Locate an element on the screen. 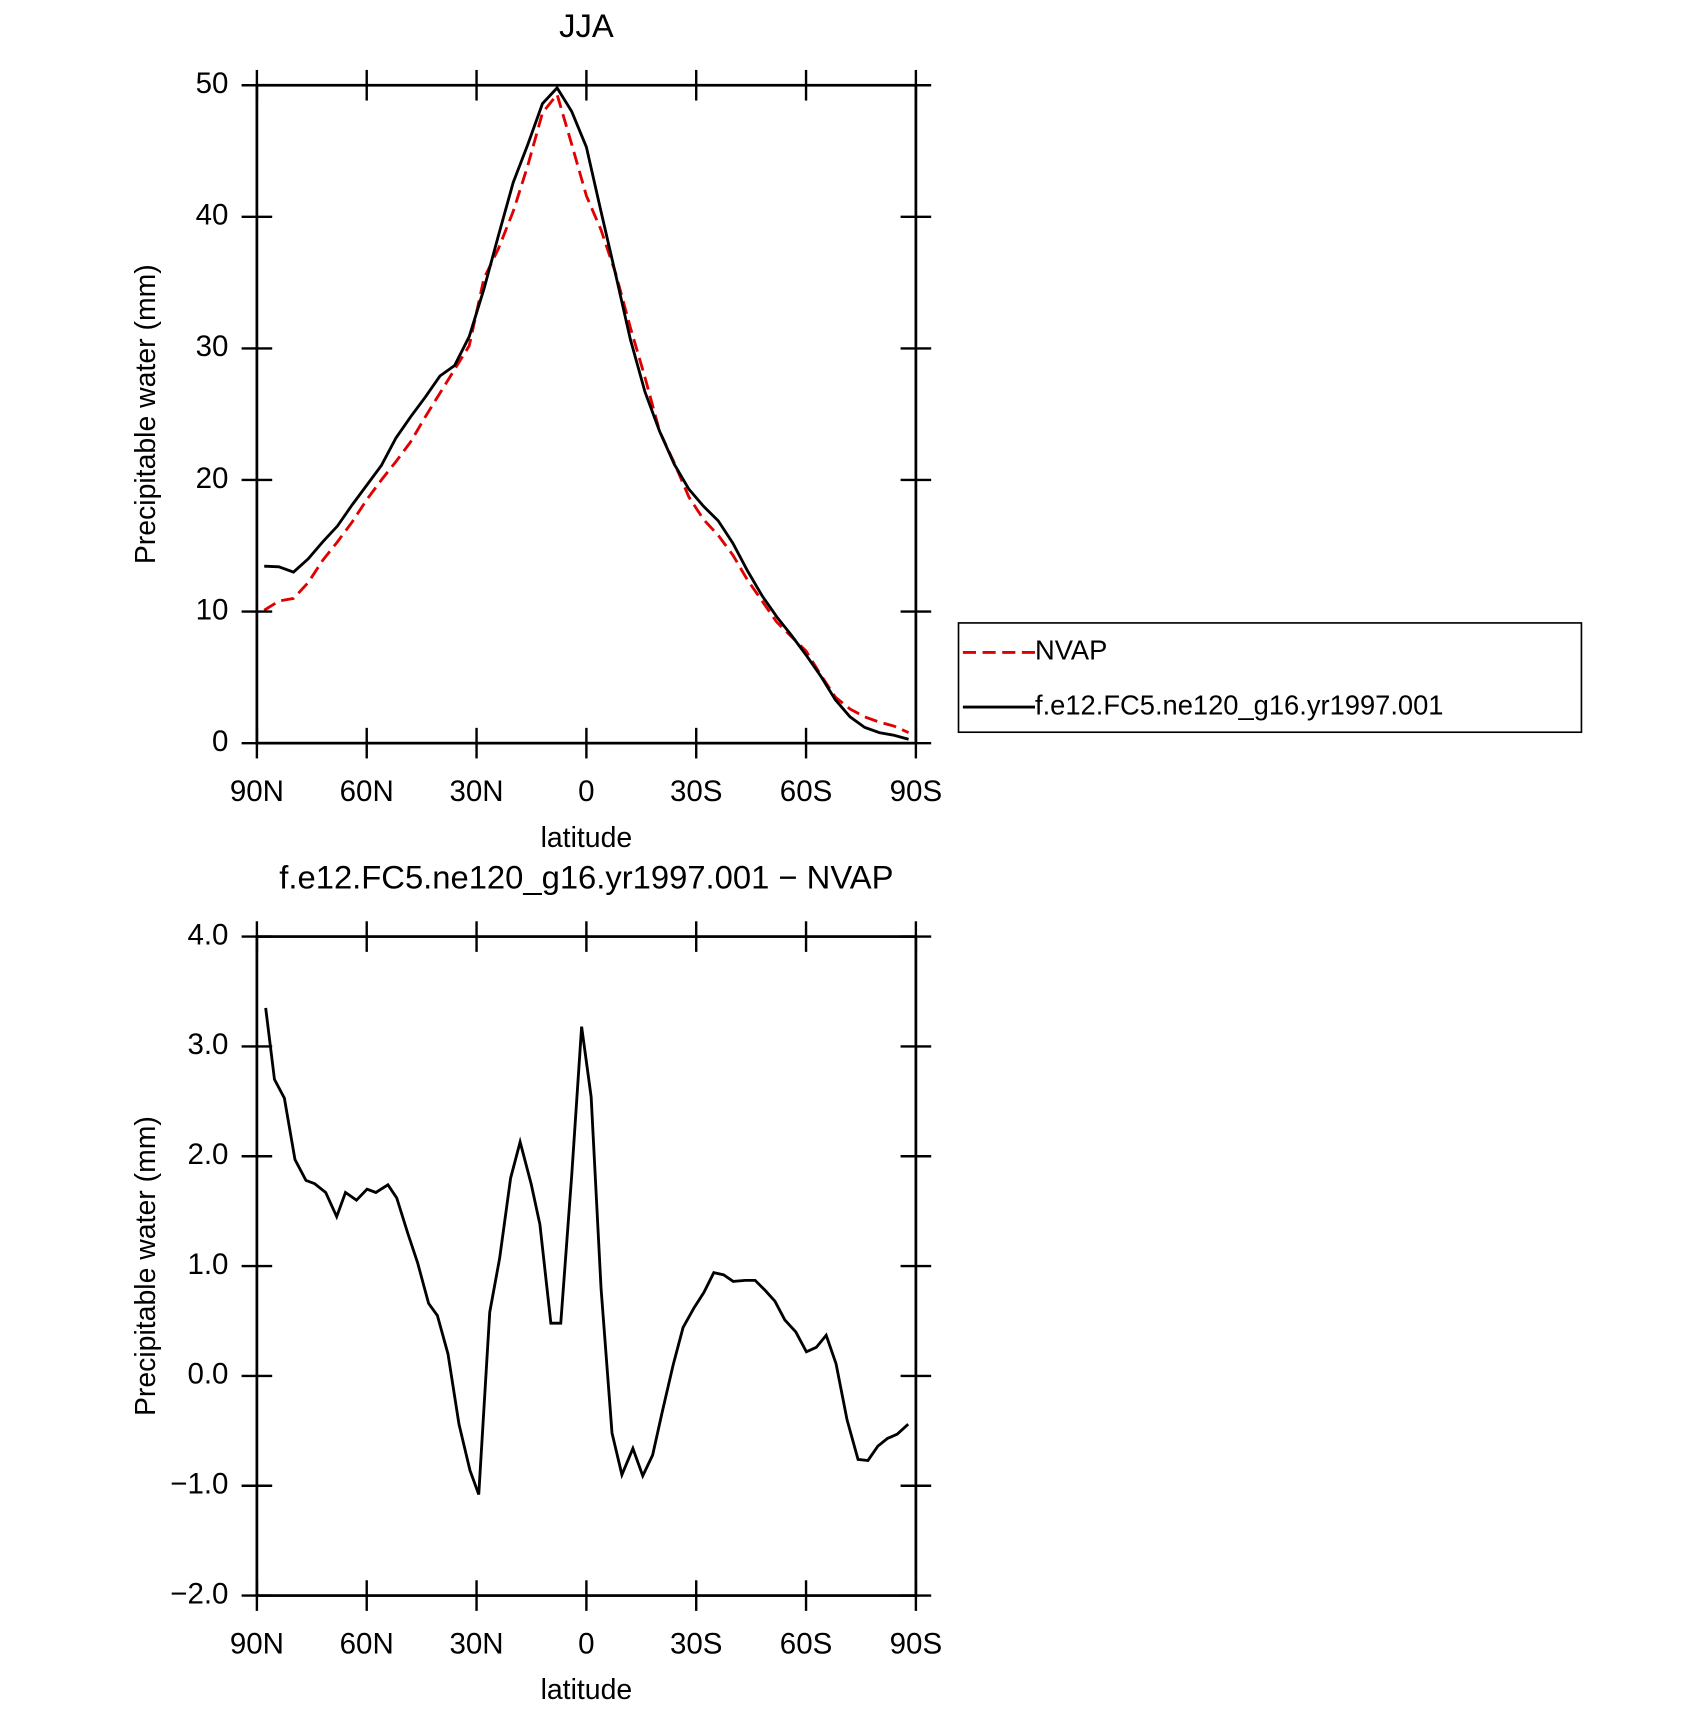  y-tick-label: −1.0 is located at coordinates (199, 1484).